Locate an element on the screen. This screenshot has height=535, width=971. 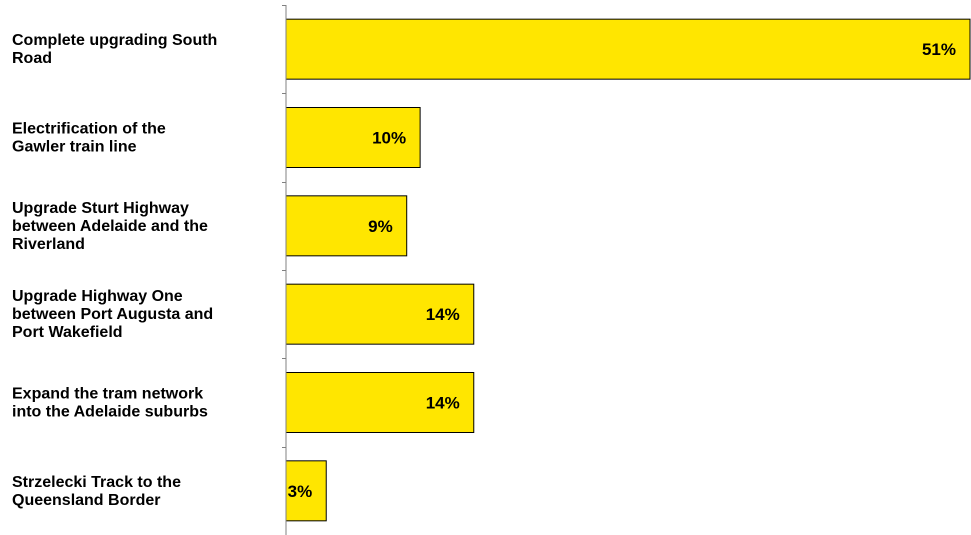
category-label: Electrification of the Gawler train line is located at coordinates (89, 138).